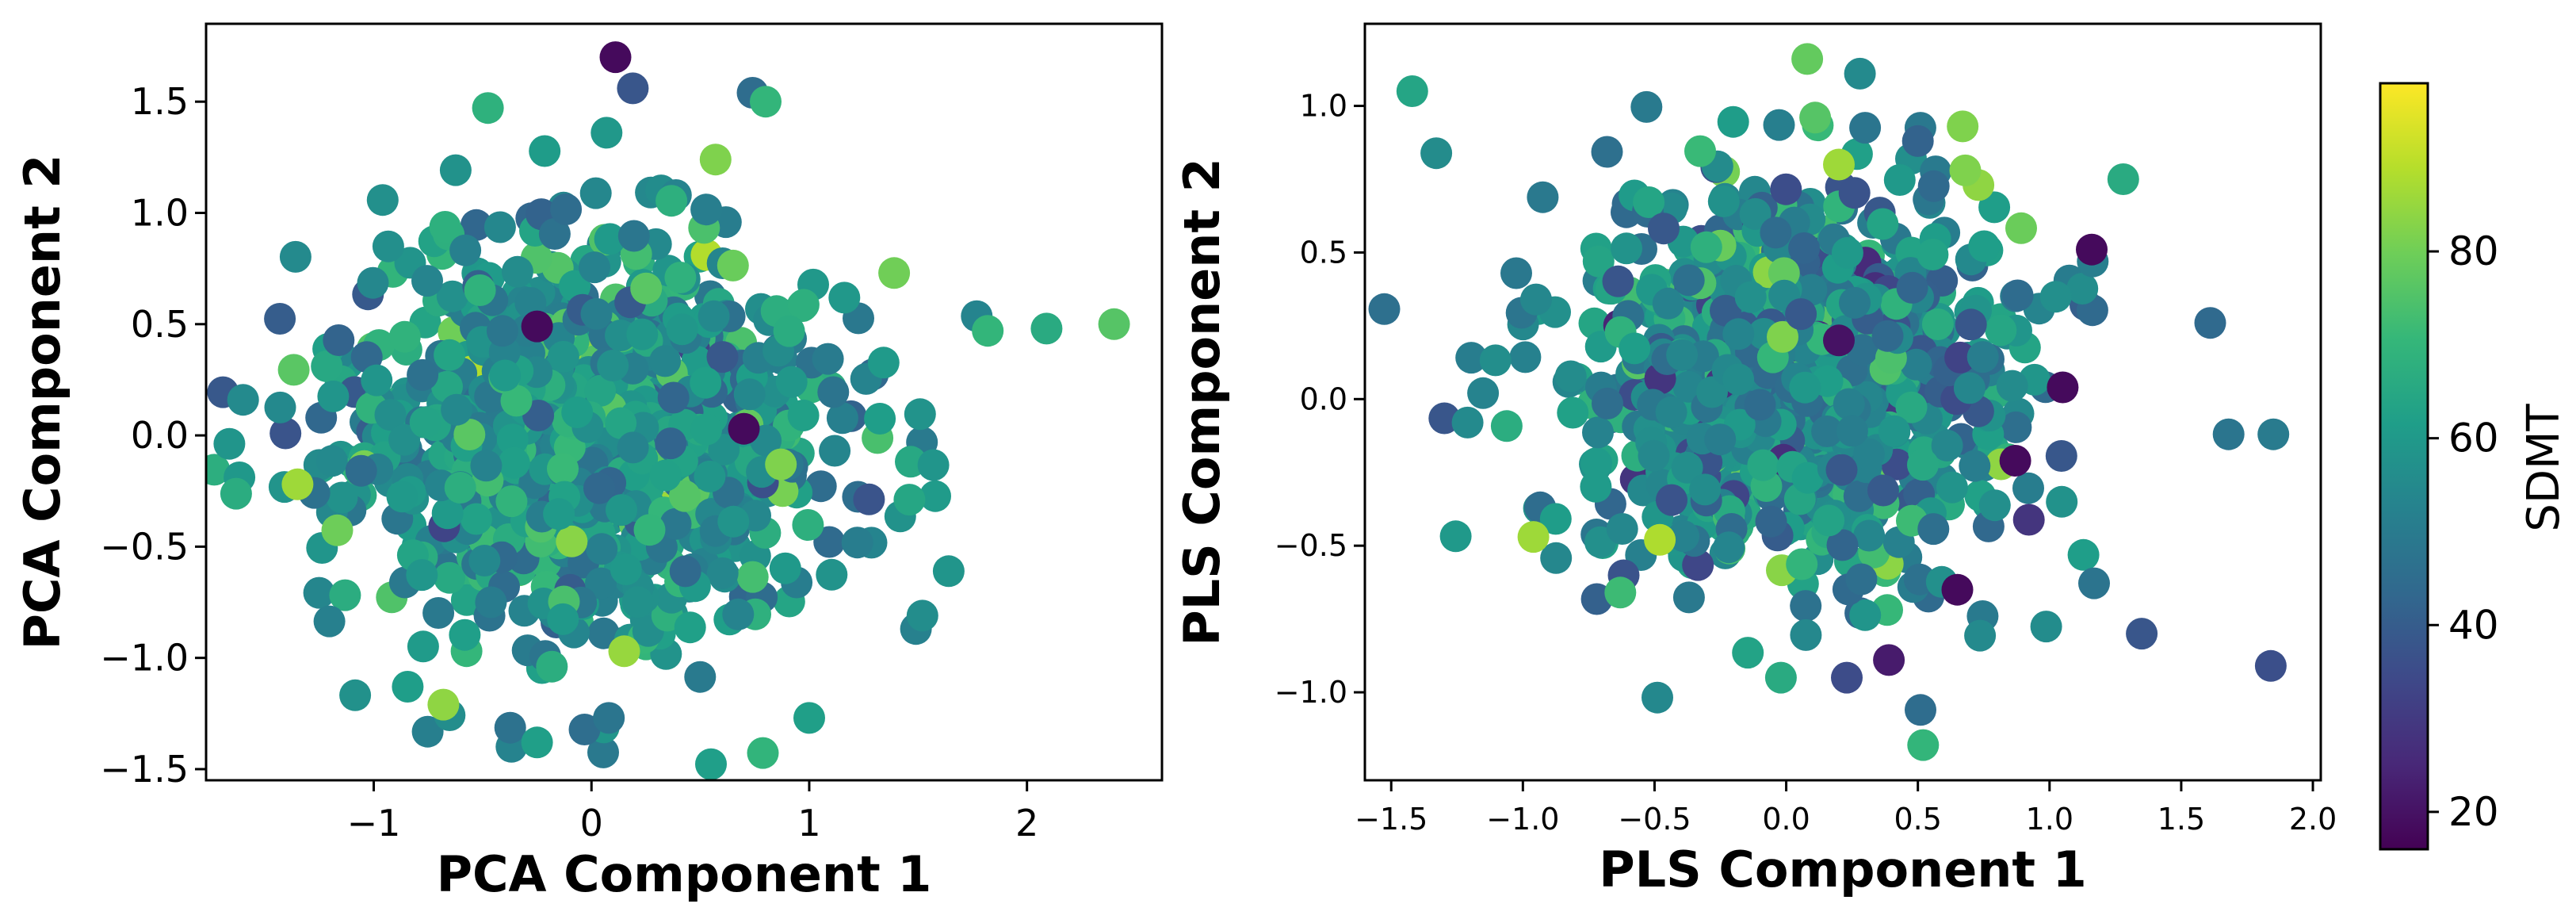 The image size is (2576, 923). What do you see at coordinates (808, 823) in the screenshot?
I see `pca-x-tick-label: 1` at bounding box center [808, 823].